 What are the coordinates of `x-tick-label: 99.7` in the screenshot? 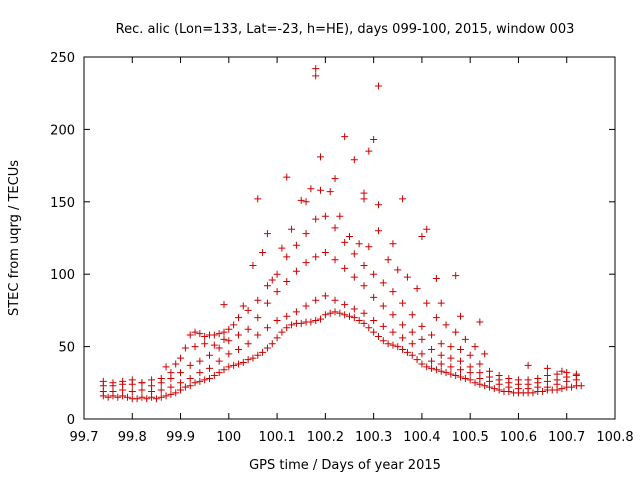 It's located at (84, 437).